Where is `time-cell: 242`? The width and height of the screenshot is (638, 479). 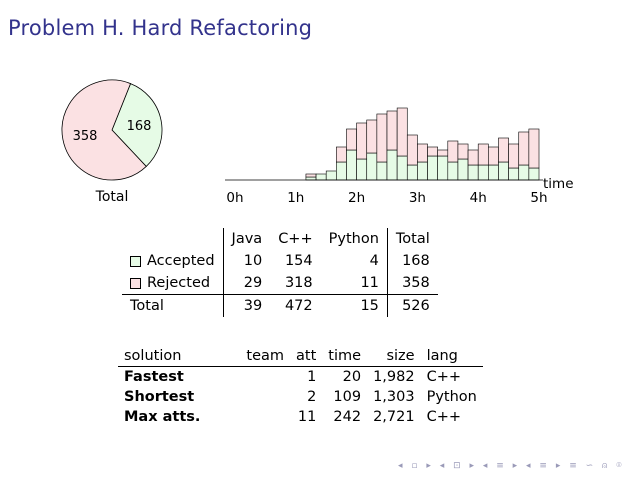
time-cell: 242 is located at coordinates (347, 417).